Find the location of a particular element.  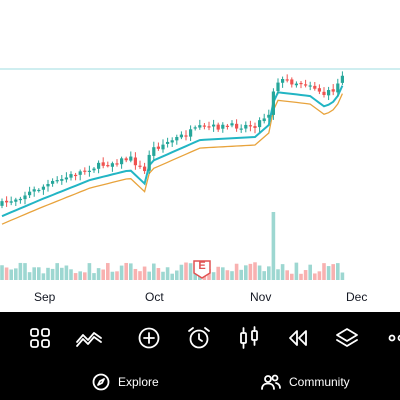

nav-community: Community is located at coordinates (305, 382).